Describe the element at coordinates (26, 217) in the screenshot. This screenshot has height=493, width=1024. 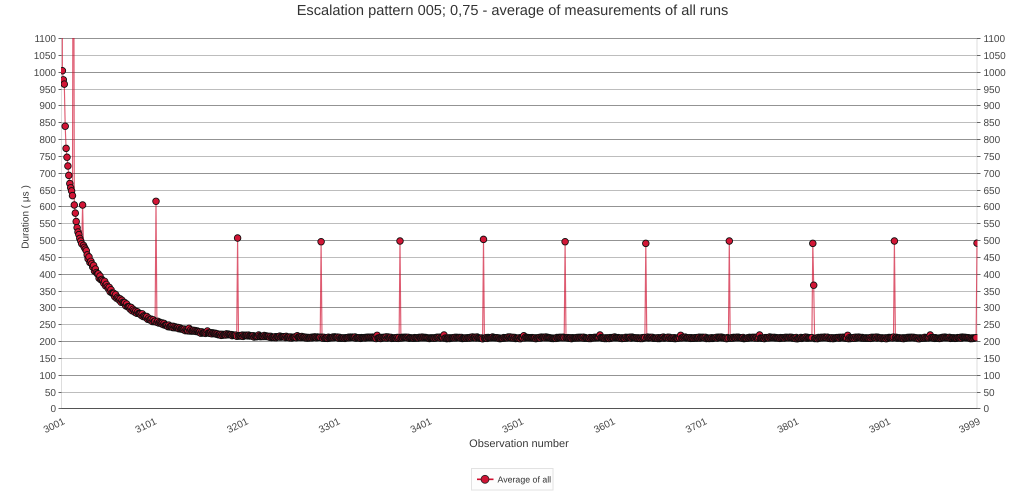
I see `svg-text: Duration ( μs )` at that location.